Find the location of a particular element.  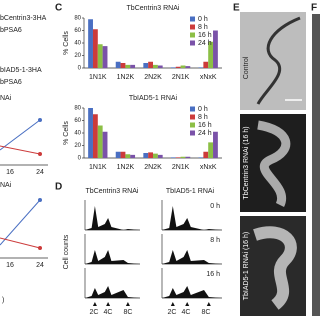

time-label: 0 h is located at coordinates (215, 206).